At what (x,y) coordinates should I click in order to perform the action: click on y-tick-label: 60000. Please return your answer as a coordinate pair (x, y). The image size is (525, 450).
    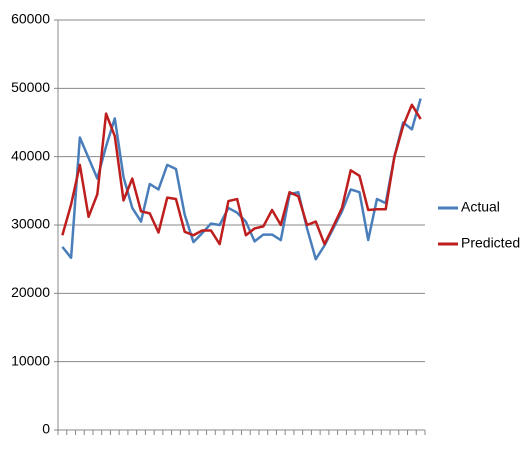
    Looking at the image, I should click on (30, 19).